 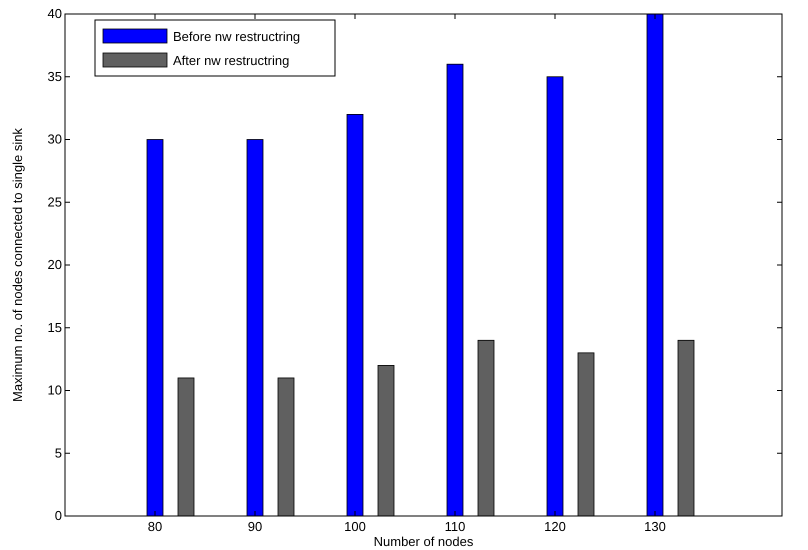 What do you see at coordinates (55, 264) in the screenshot?
I see `y-tick-label: 20` at bounding box center [55, 264].